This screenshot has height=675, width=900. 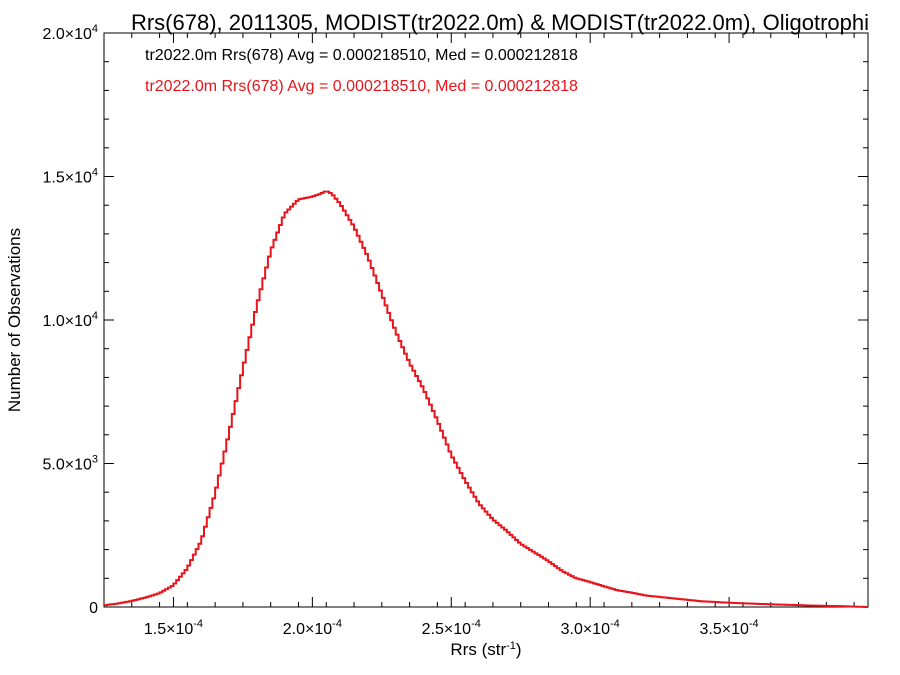 I want to click on y-tick-label: 0, so click(x=93, y=608).